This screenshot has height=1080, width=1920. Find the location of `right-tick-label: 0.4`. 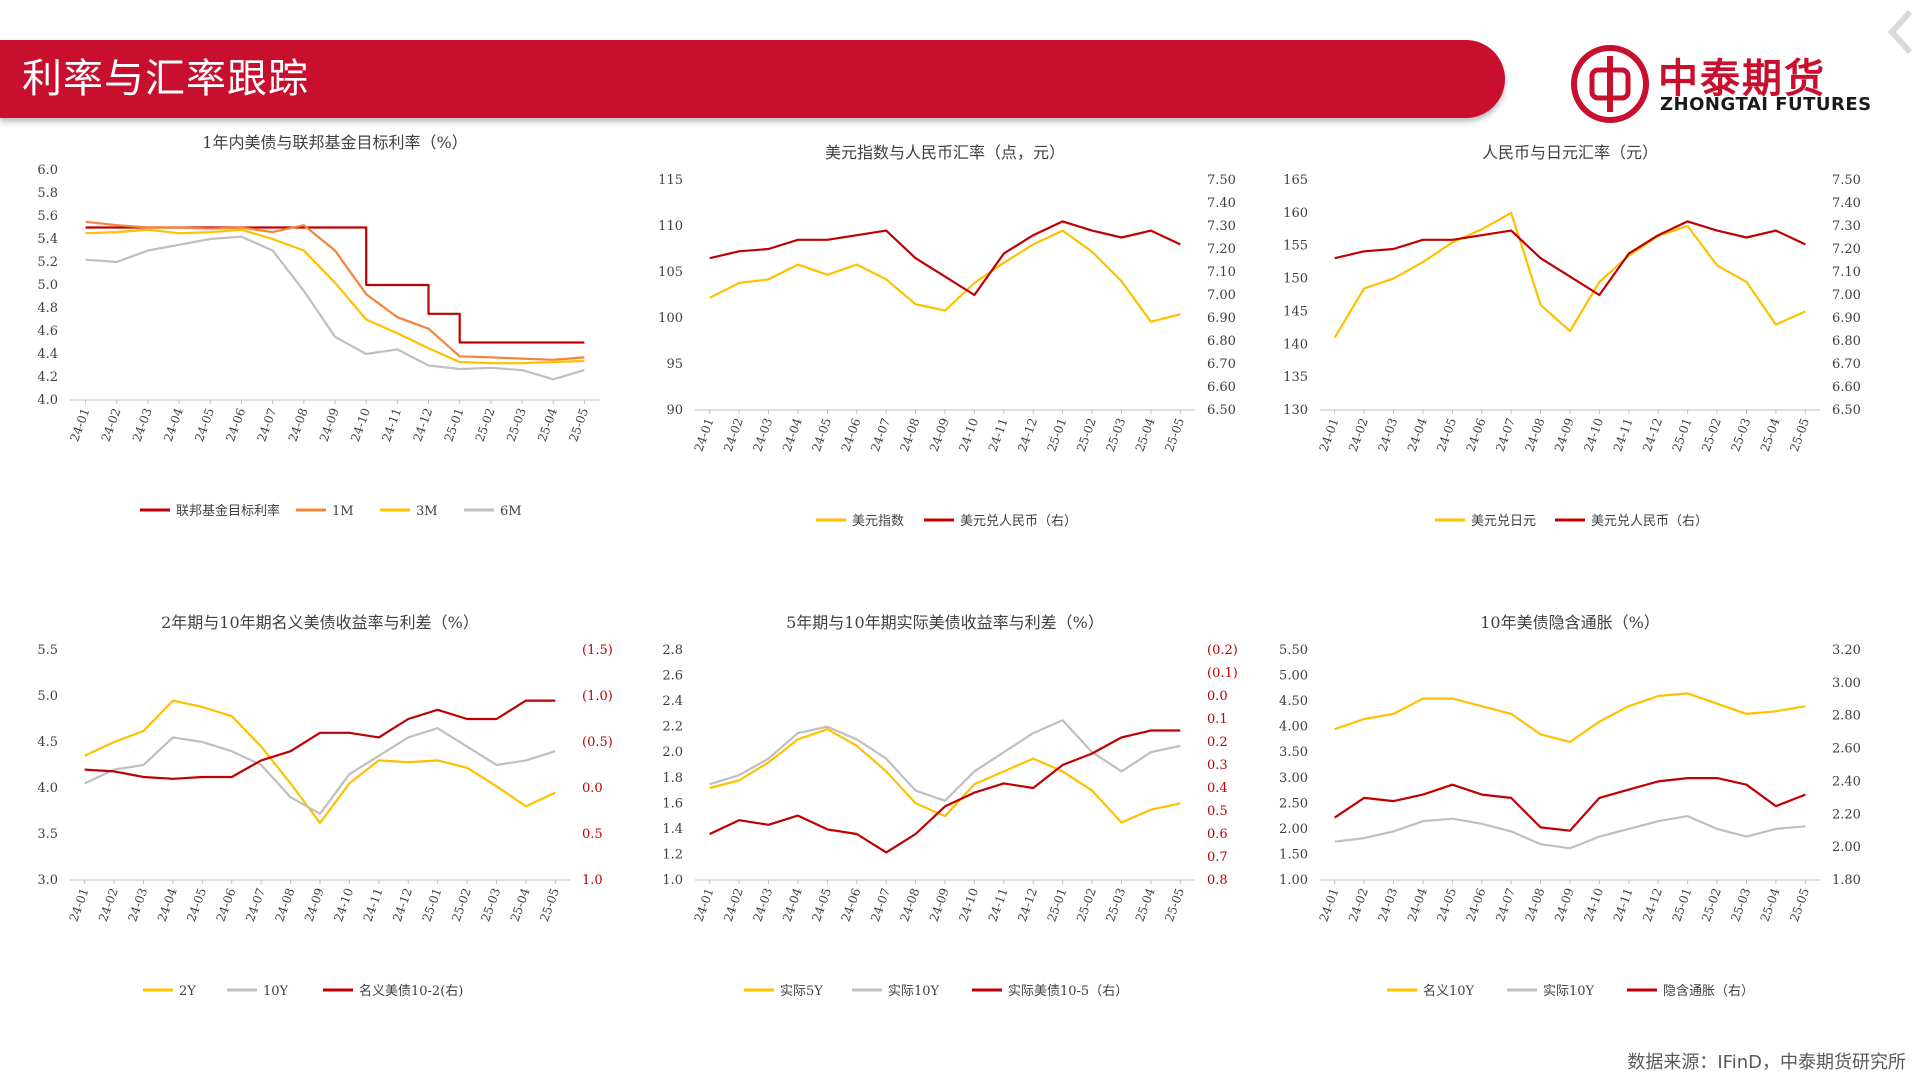

right-tick-label: 0.4 is located at coordinates (1217, 788).